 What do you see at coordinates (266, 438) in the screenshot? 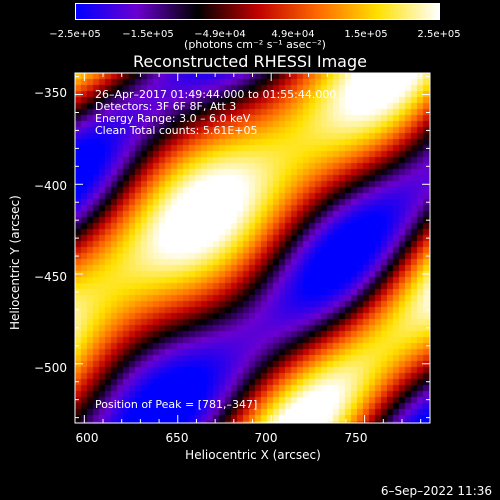
I see `x-tick-label: 700` at bounding box center [266, 438].